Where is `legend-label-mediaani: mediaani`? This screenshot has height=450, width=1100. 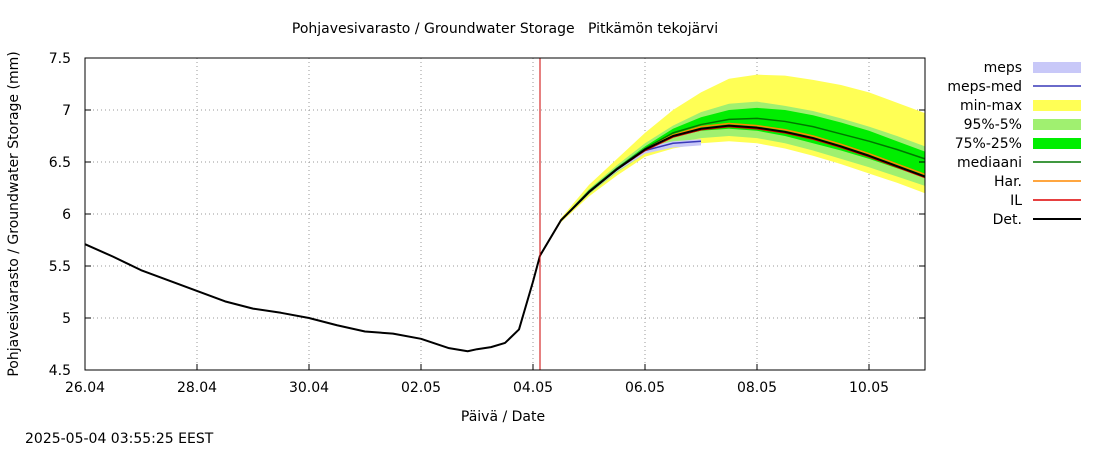 legend-label-mediaani: mediaani is located at coordinates (989, 163).